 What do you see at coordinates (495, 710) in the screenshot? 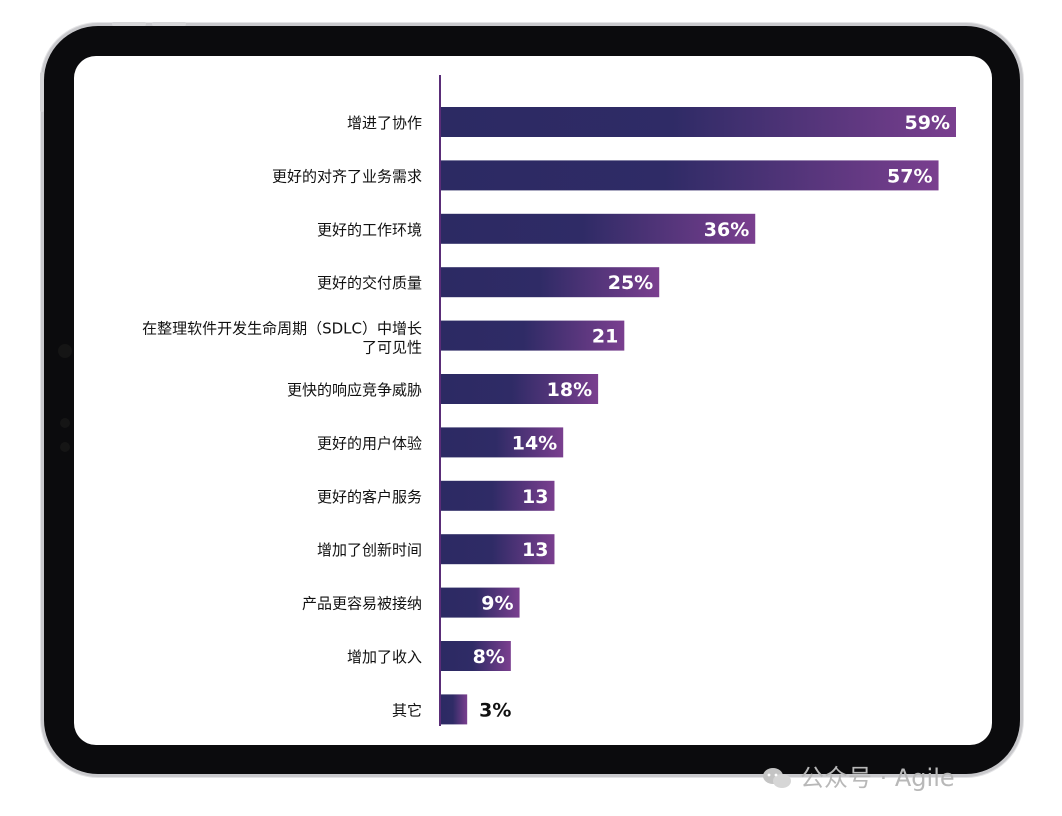
I see `value-label: 3%` at bounding box center [495, 710].